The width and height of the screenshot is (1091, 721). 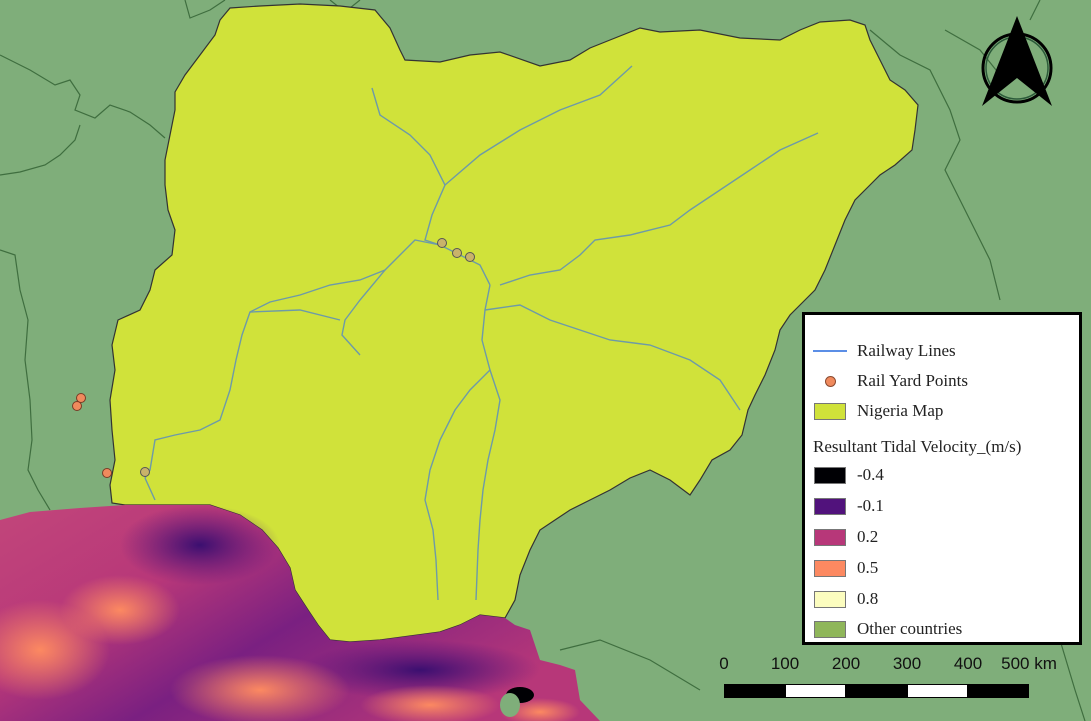 I want to click on railway-line-icon, so click(x=830, y=351).